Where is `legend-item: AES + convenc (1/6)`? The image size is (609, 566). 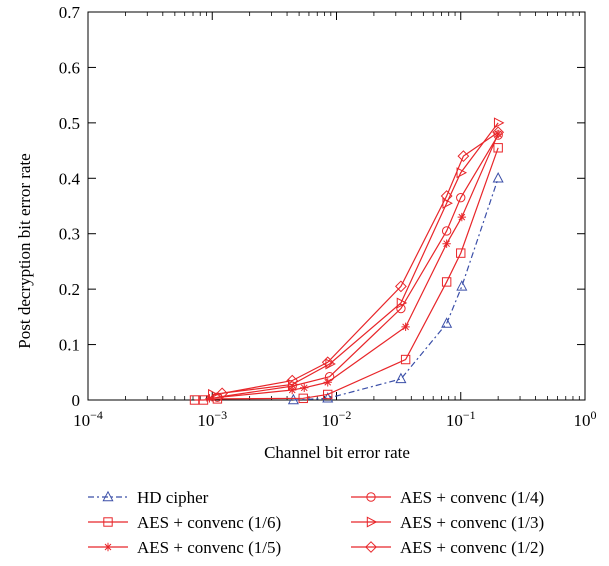 legend-item: AES + convenc (1/6) is located at coordinates (184, 522).